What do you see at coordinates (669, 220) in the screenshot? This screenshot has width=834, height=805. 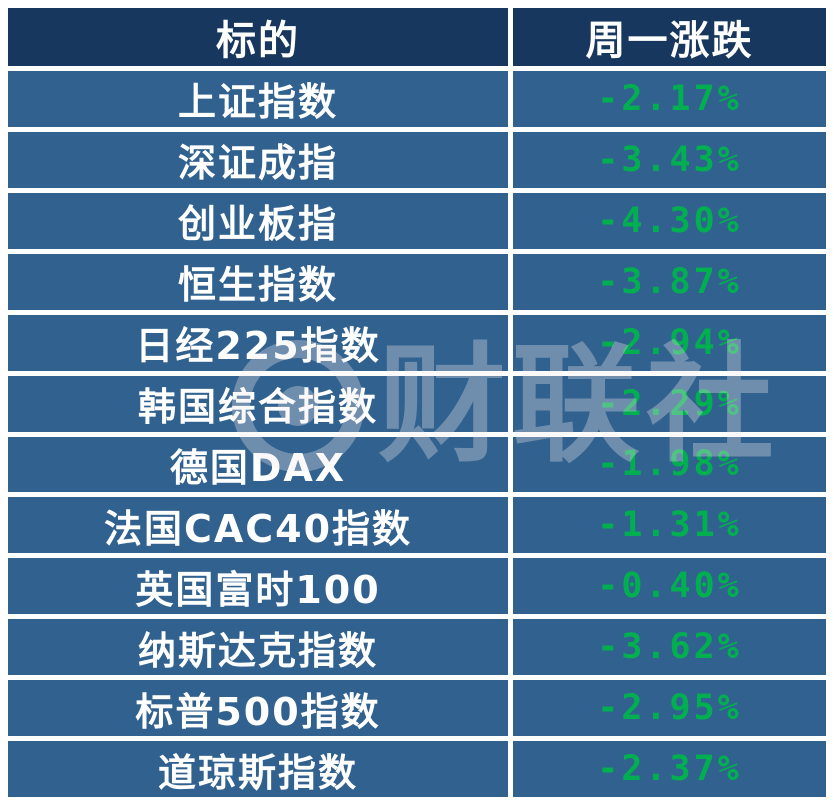 I see `index-change: -4.30%` at bounding box center [669, 220].